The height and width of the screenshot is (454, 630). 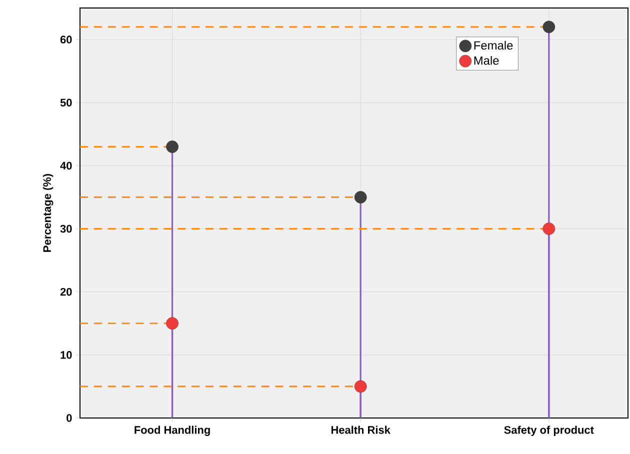 What do you see at coordinates (66, 355) in the screenshot?
I see `y-tick-label: 10` at bounding box center [66, 355].